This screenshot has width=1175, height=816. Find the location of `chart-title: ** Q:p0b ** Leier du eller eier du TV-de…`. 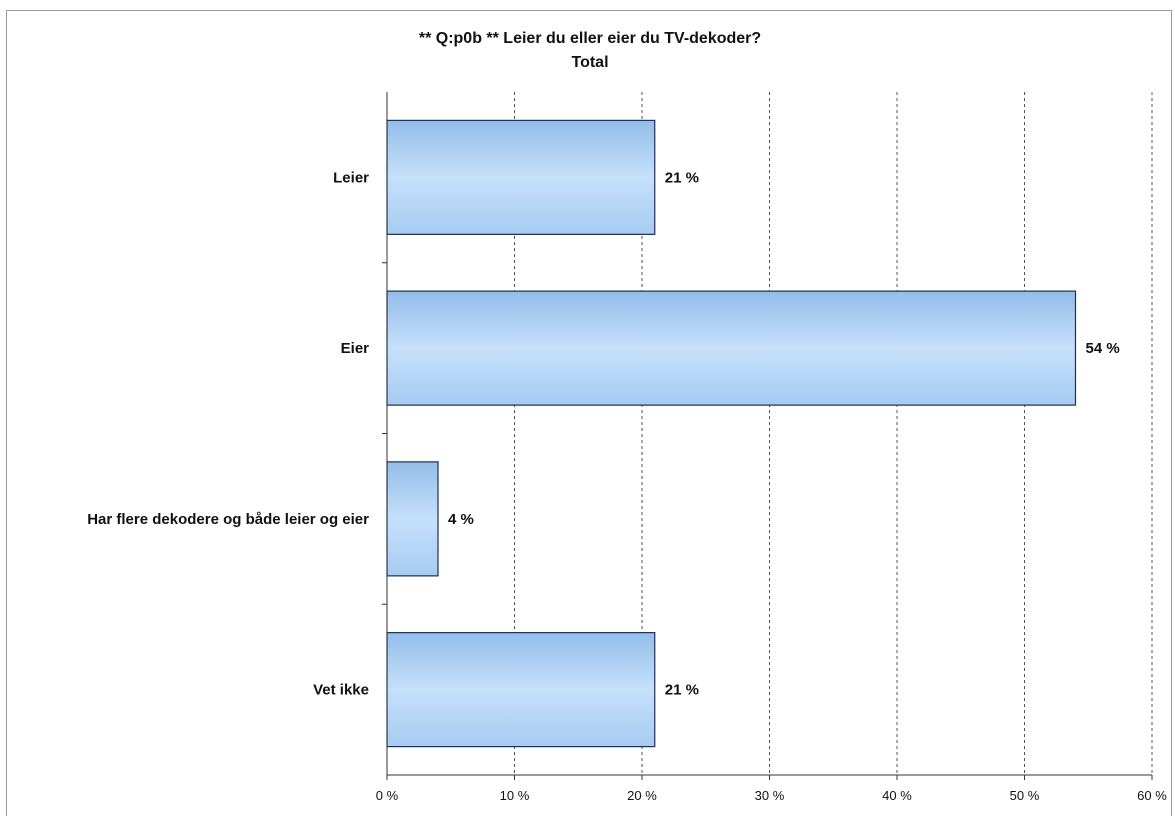

chart-title: ** Q:p0b ** Leier du eller eier du TV-de… is located at coordinates (590, 38).